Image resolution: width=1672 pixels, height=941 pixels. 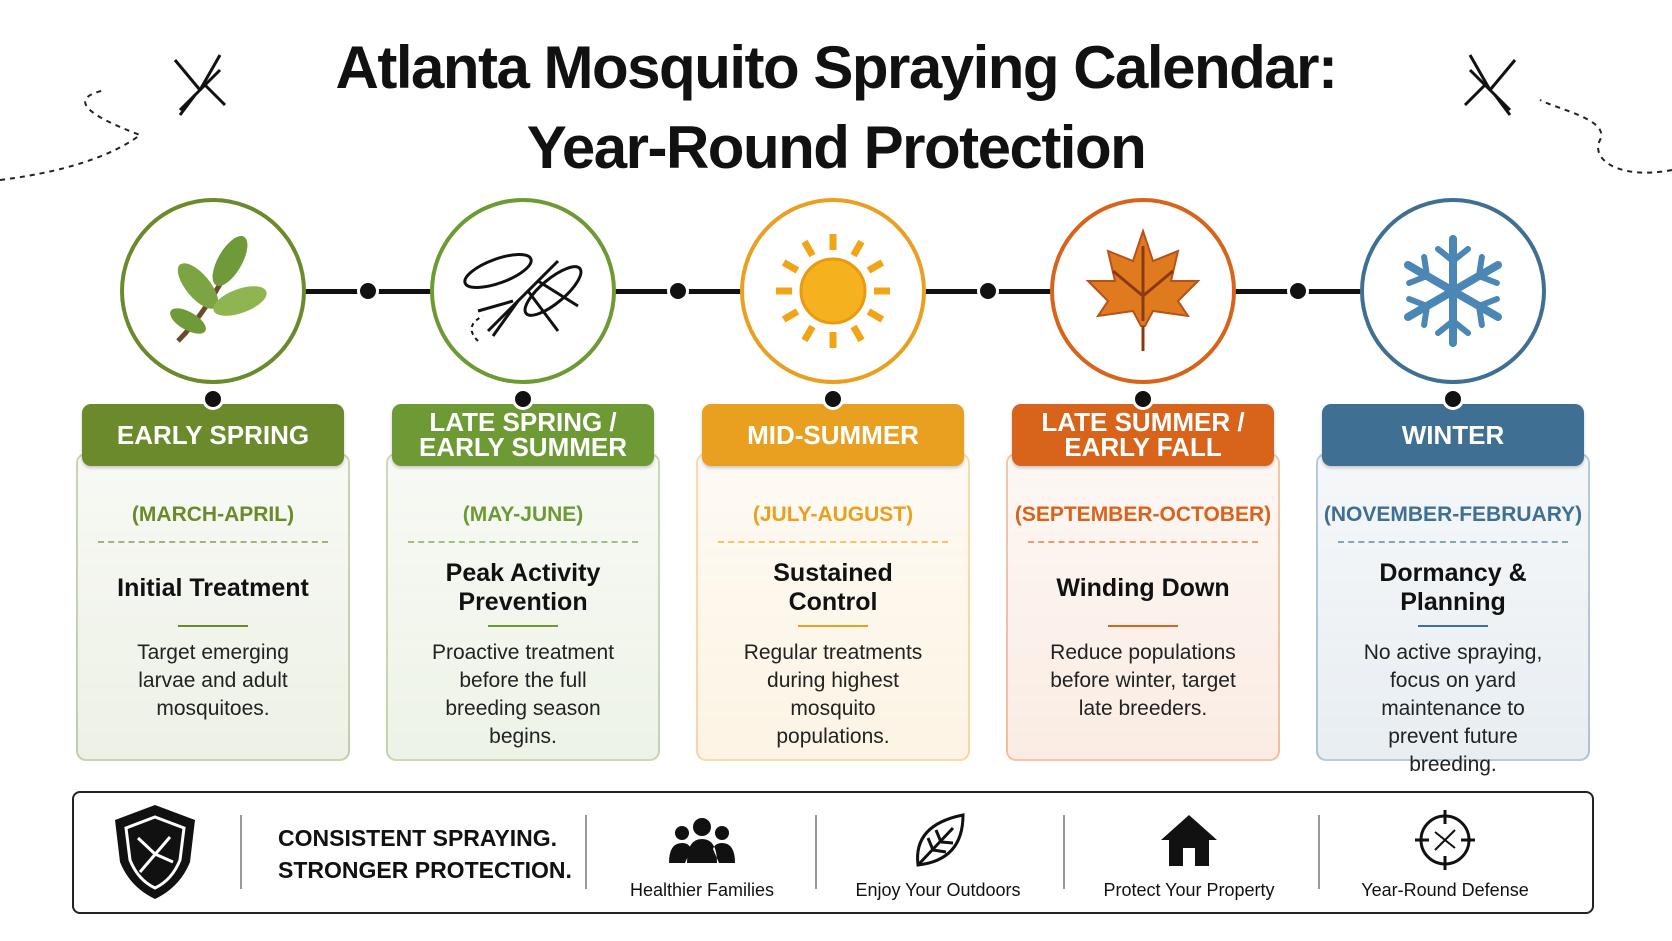 I want to click on tagline-line: STRONGER PROTECTION., so click(x=425, y=870).